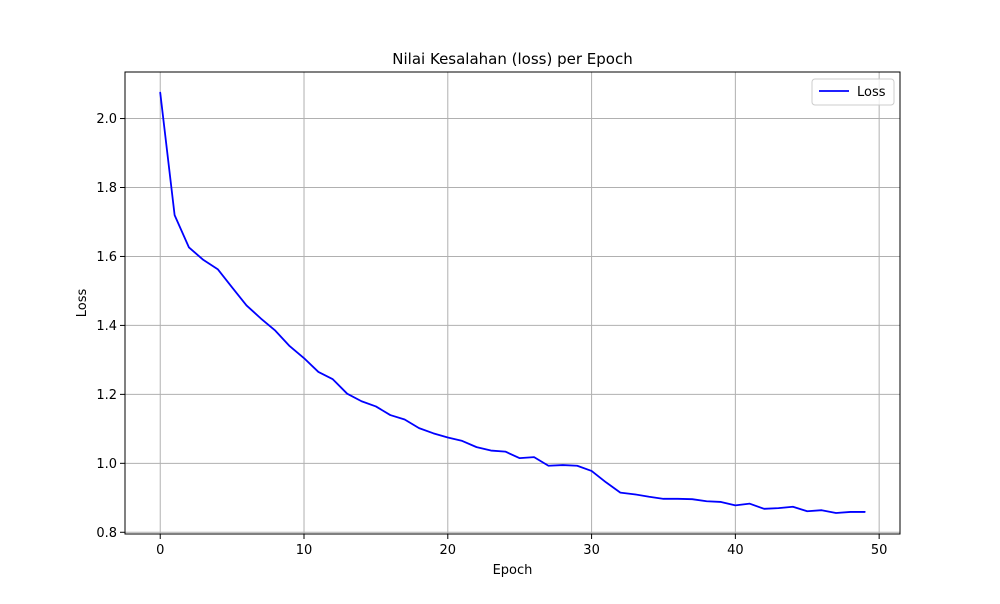 This screenshot has width=1000, height=604. Describe the element at coordinates (735, 550) in the screenshot. I see `x-tick-label-4: 40` at that location.